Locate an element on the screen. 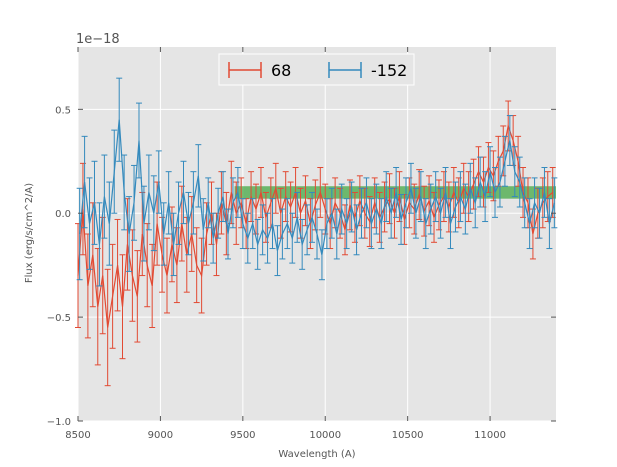  y-axis-label: Flux (erg/s/cm^2/A) is located at coordinates (29, 233).